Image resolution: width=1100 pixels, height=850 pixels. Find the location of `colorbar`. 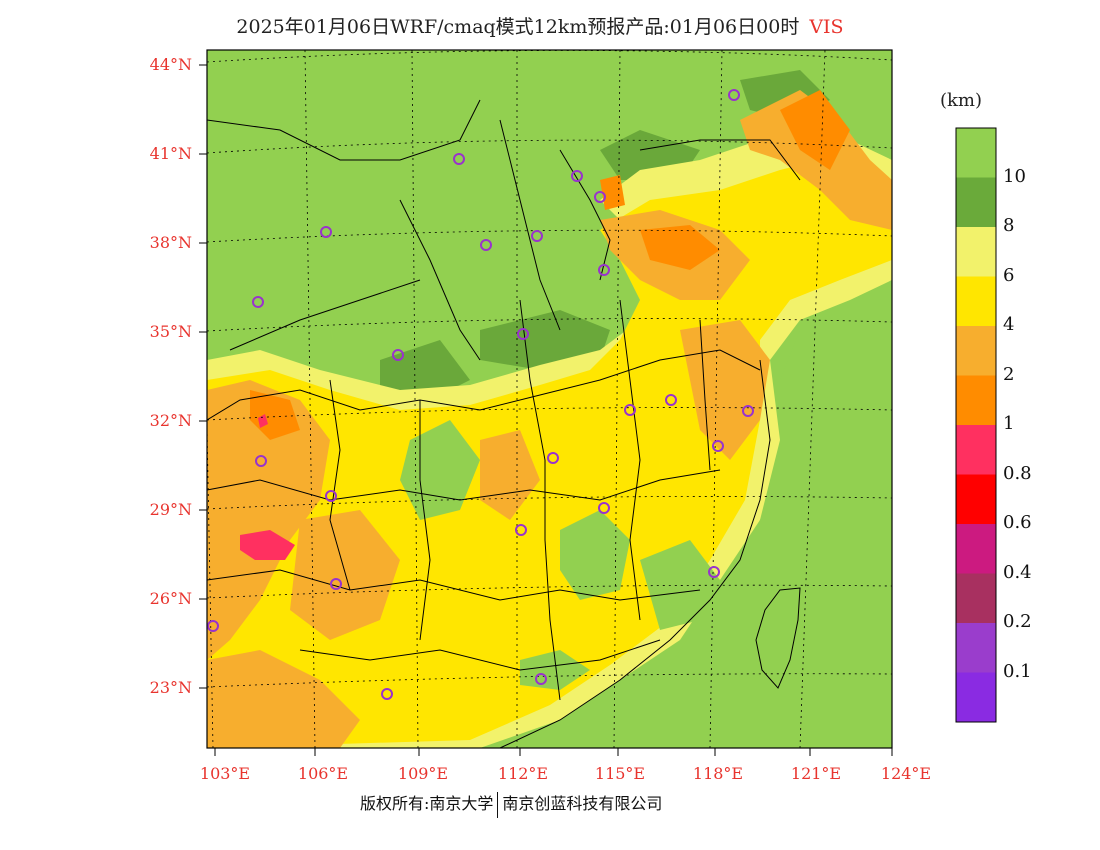

colorbar is located at coordinates (976, 425).